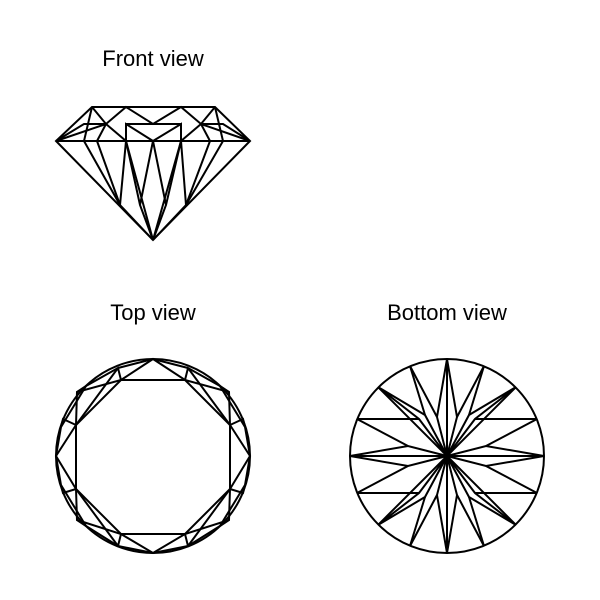 Image resolution: width=600 pixels, height=600 pixels. I want to click on front-crown-zigzag, so click(153, 115).